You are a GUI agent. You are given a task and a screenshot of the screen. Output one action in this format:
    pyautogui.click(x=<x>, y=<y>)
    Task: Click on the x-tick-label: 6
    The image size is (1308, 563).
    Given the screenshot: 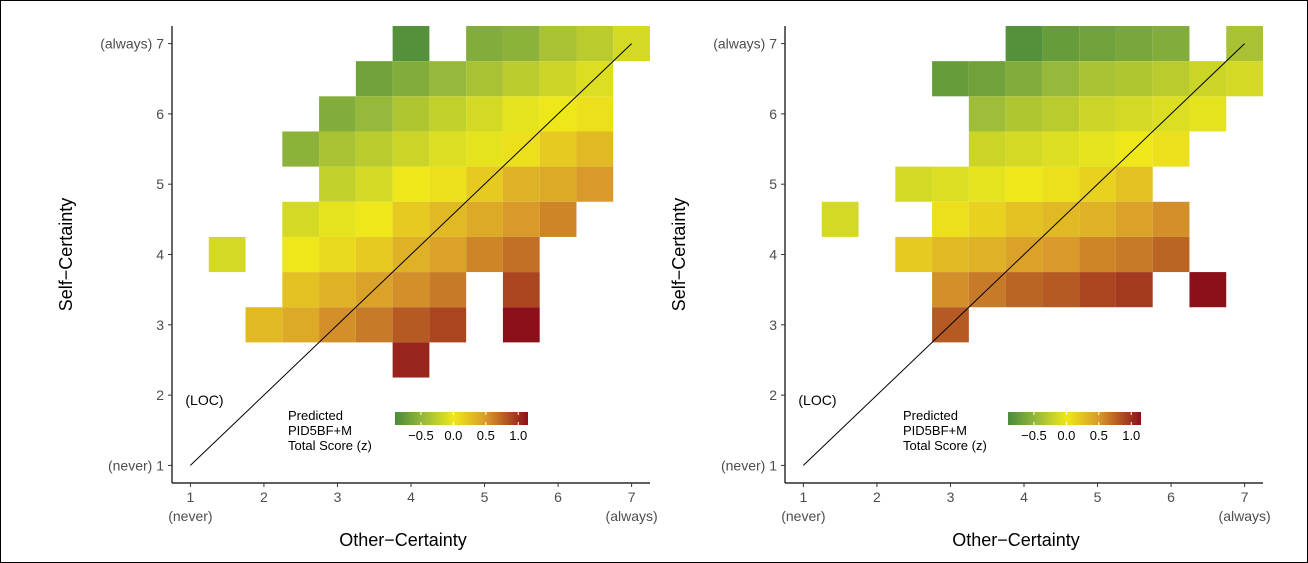 What is the action you would take?
    pyautogui.click(x=1171, y=497)
    